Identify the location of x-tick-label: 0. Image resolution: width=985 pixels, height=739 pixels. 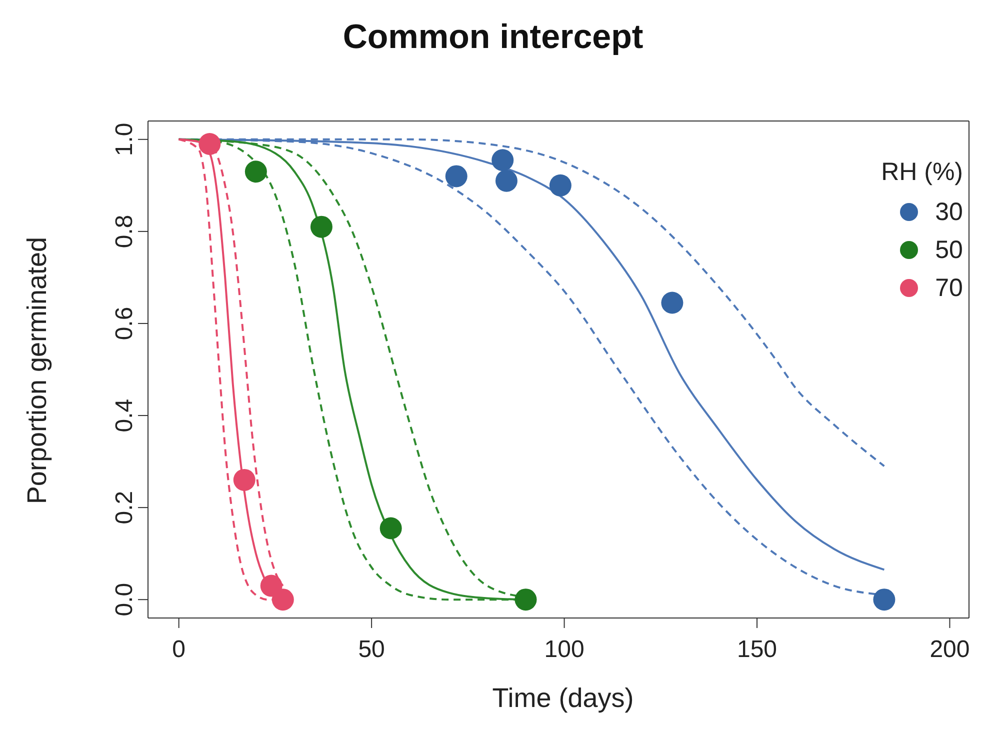
(179, 650).